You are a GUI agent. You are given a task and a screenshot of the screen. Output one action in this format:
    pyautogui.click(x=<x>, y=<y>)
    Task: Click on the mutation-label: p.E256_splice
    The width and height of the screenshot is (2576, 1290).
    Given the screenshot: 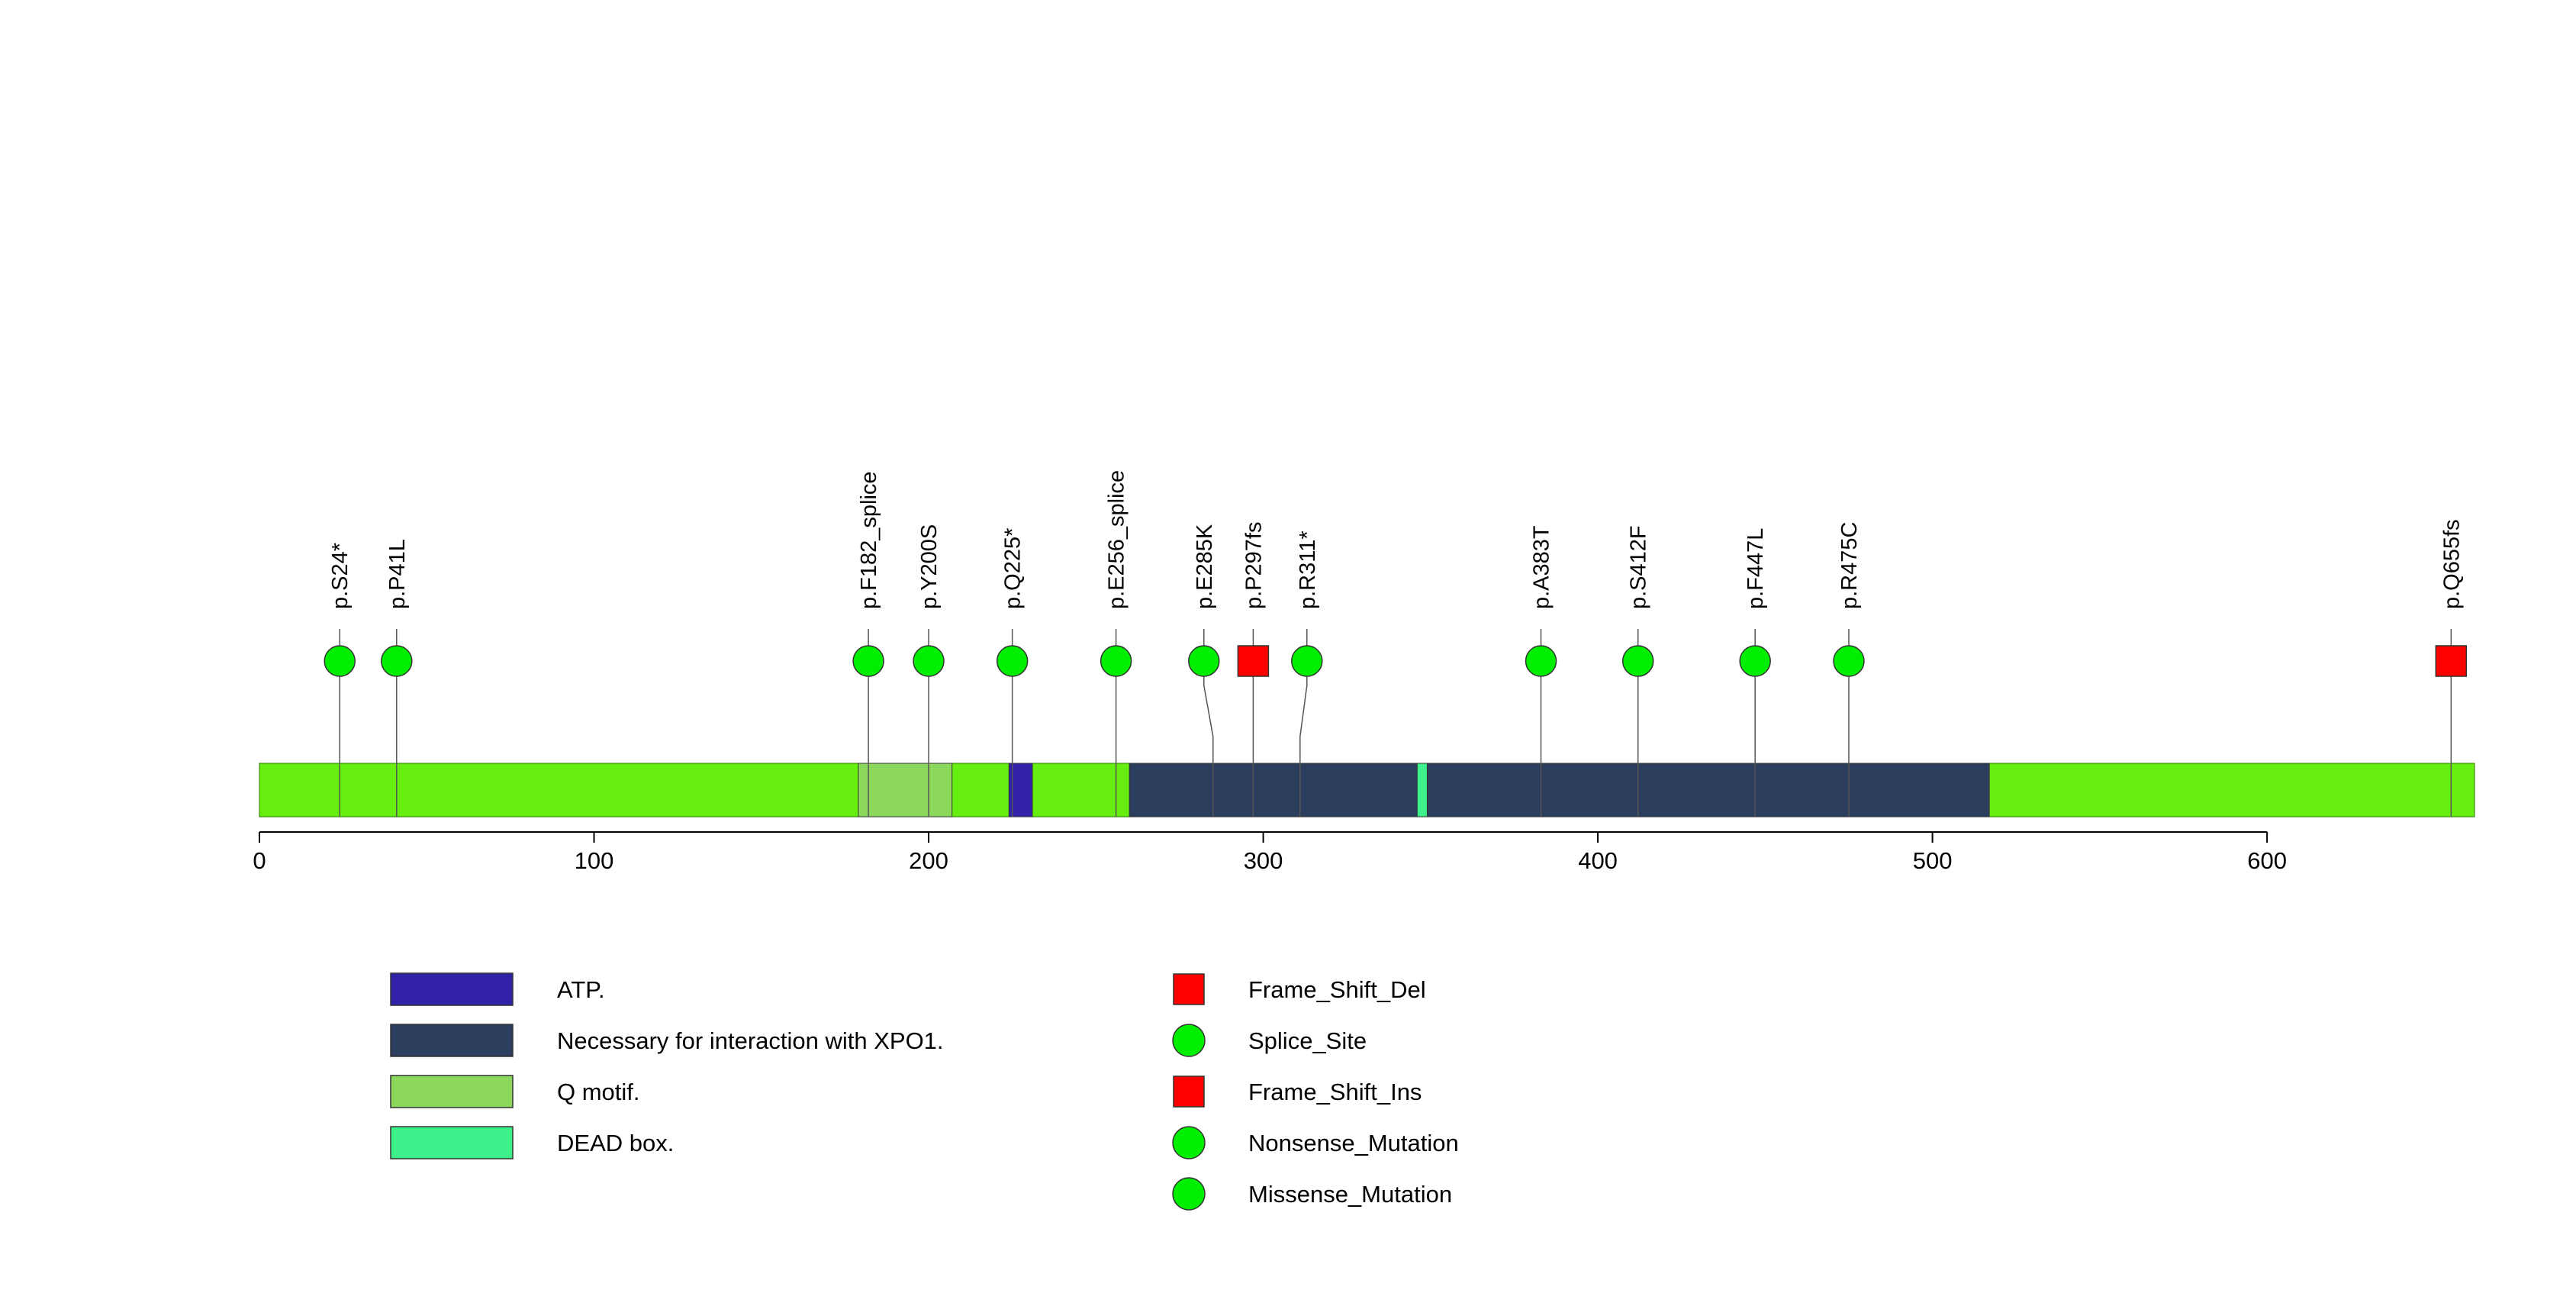 What is the action you would take?
    pyautogui.click(x=1117, y=539)
    